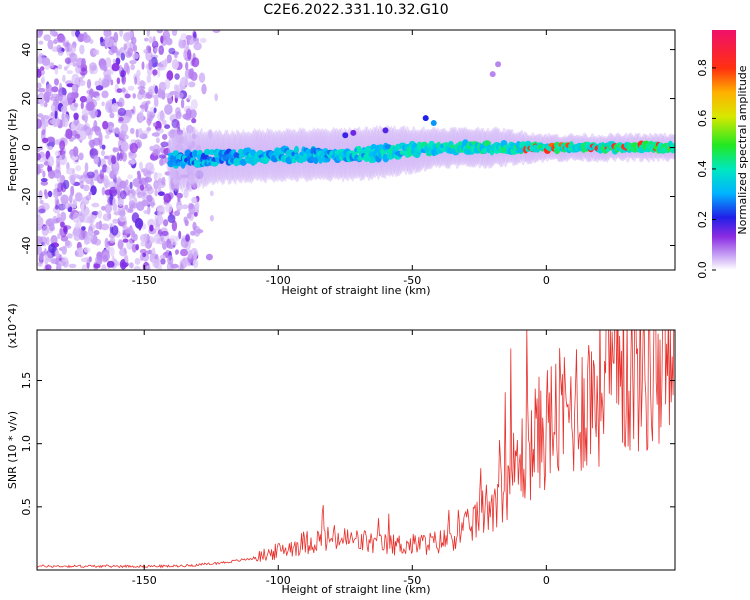 This screenshot has width=750, height=600. I want to click on isolated-cell, so click(353, 132).